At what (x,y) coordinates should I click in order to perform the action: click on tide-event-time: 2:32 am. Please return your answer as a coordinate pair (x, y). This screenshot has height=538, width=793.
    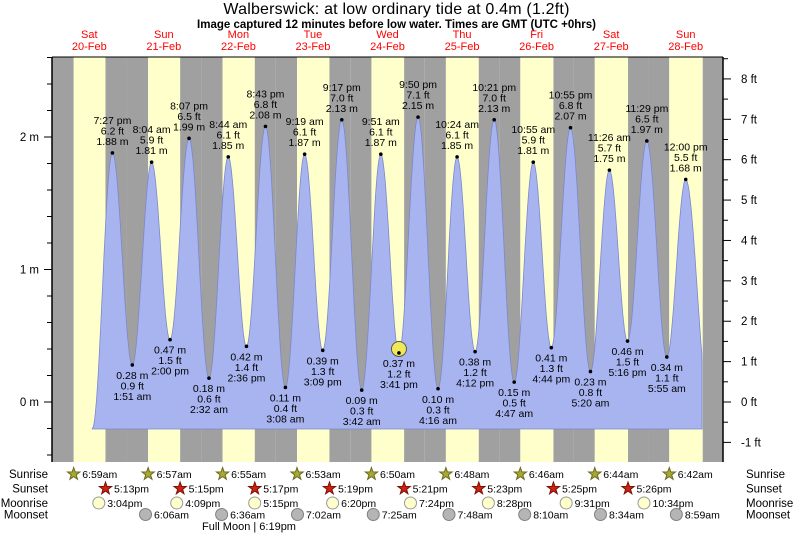
    Looking at the image, I should click on (209, 410).